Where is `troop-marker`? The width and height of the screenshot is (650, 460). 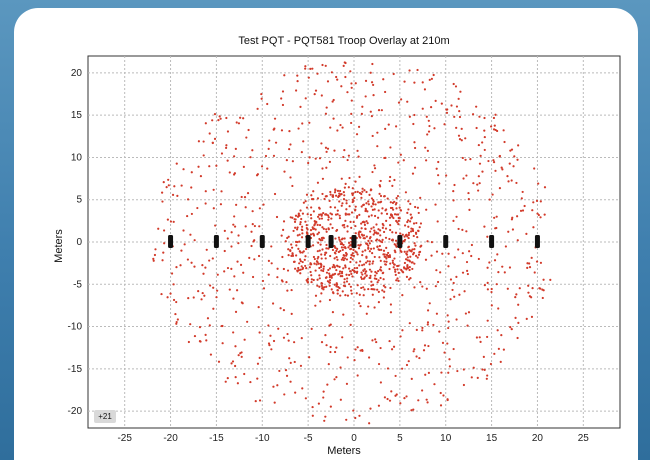
troop-marker is located at coordinates (171, 241).